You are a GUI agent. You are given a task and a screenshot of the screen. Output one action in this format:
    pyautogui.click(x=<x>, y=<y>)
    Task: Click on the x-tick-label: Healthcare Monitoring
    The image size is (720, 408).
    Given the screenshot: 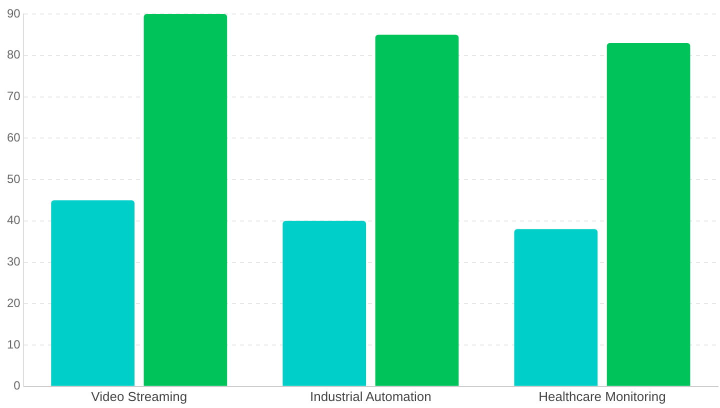 What is the action you would take?
    pyautogui.click(x=602, y=396)
    